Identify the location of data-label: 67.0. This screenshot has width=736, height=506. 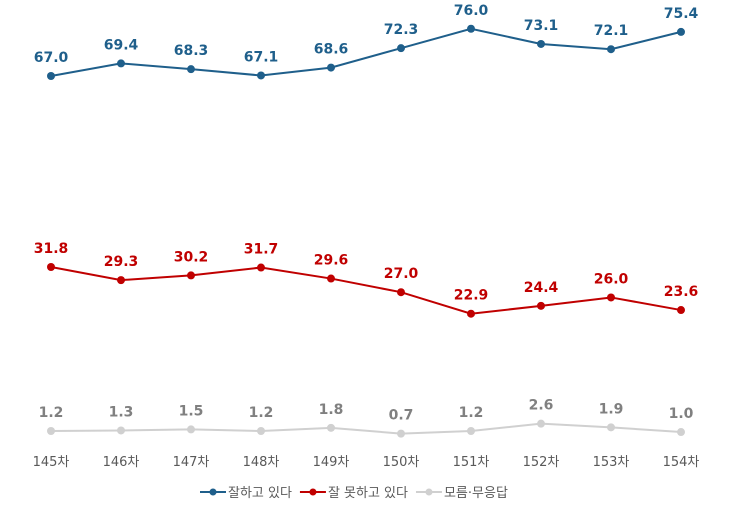
(51, 58).